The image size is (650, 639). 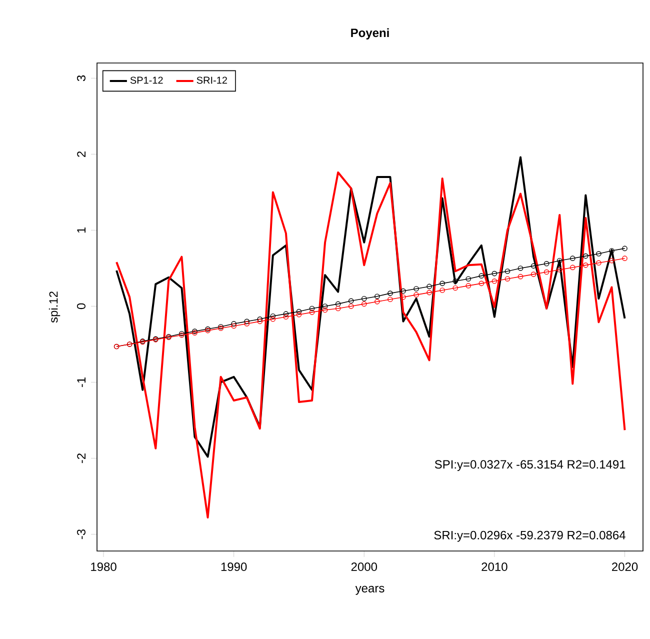 I want to click on y-tick-label: 1, so click(x=81, y=230).